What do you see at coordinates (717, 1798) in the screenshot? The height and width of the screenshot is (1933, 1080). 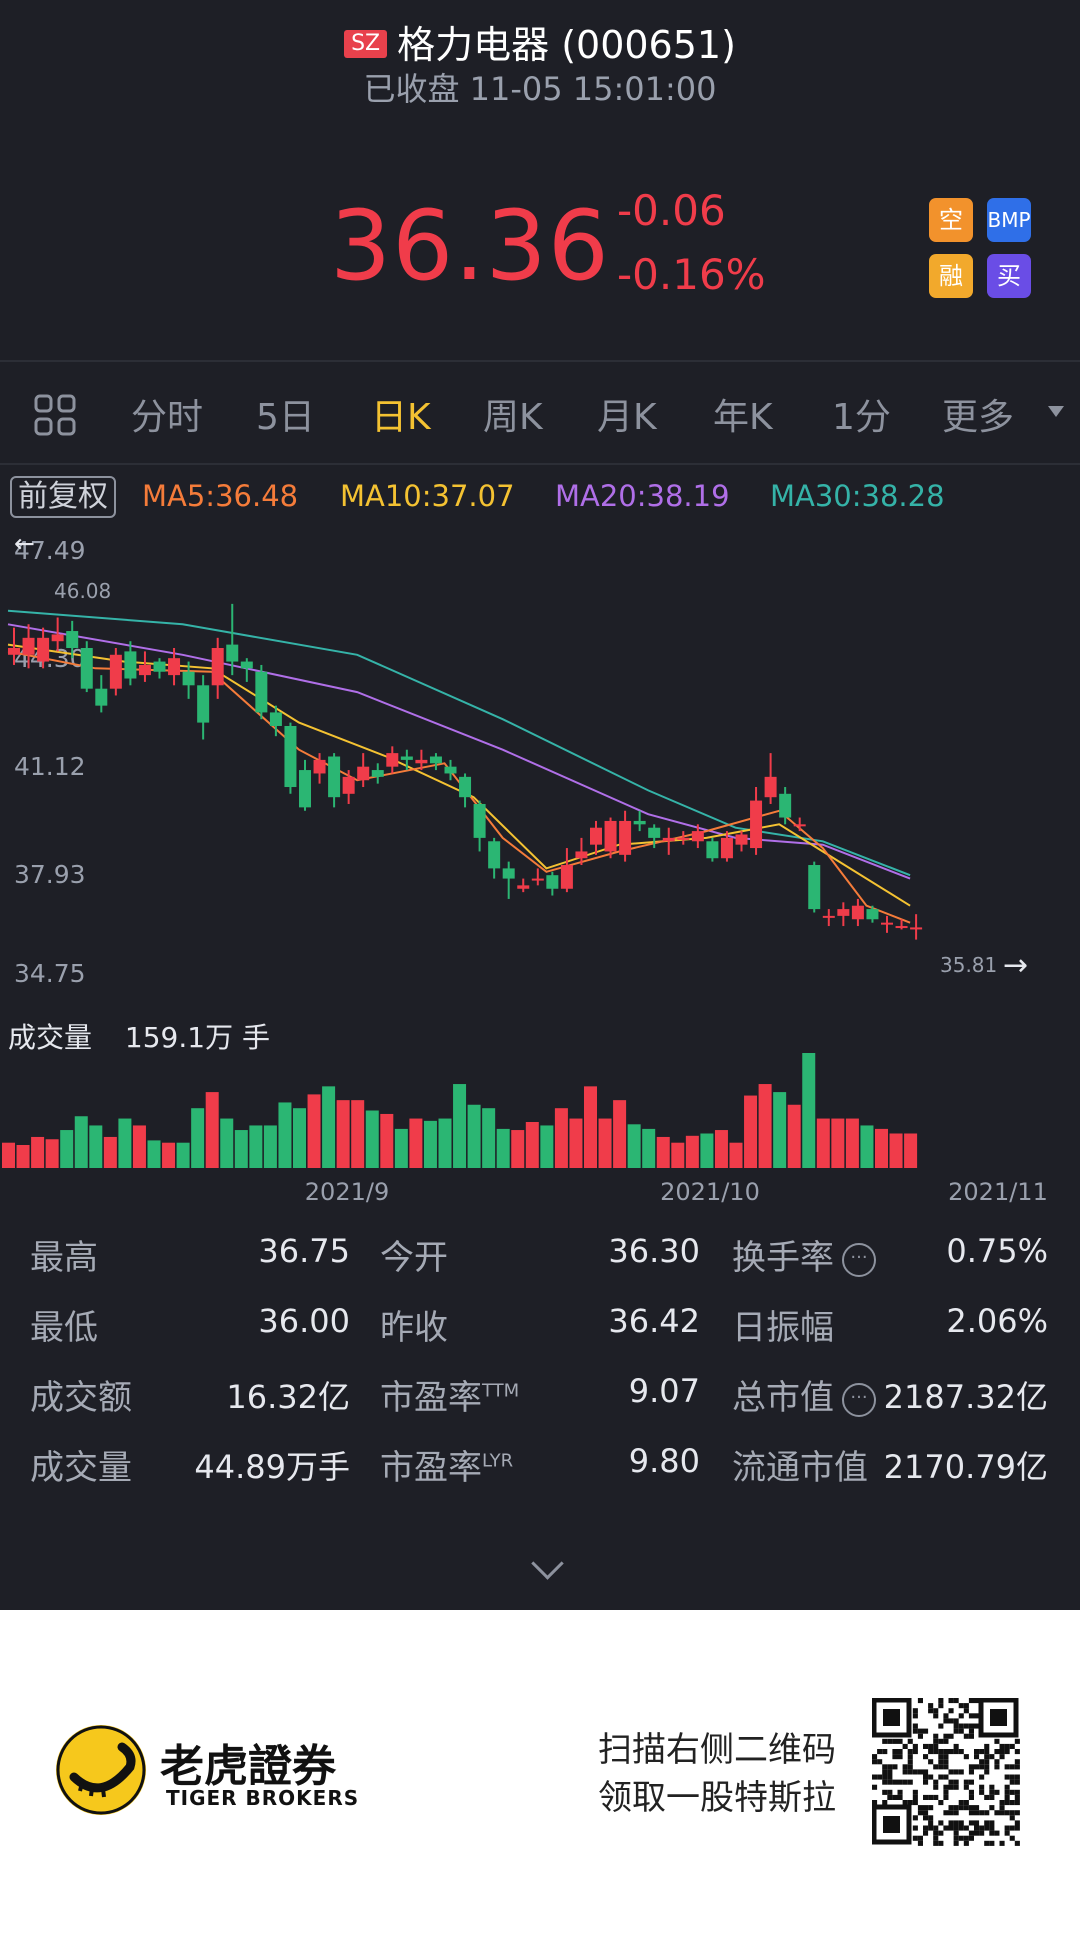 I see `promo-text-line2: 领取一股特斯拉` at bounding box center [717, 1798].